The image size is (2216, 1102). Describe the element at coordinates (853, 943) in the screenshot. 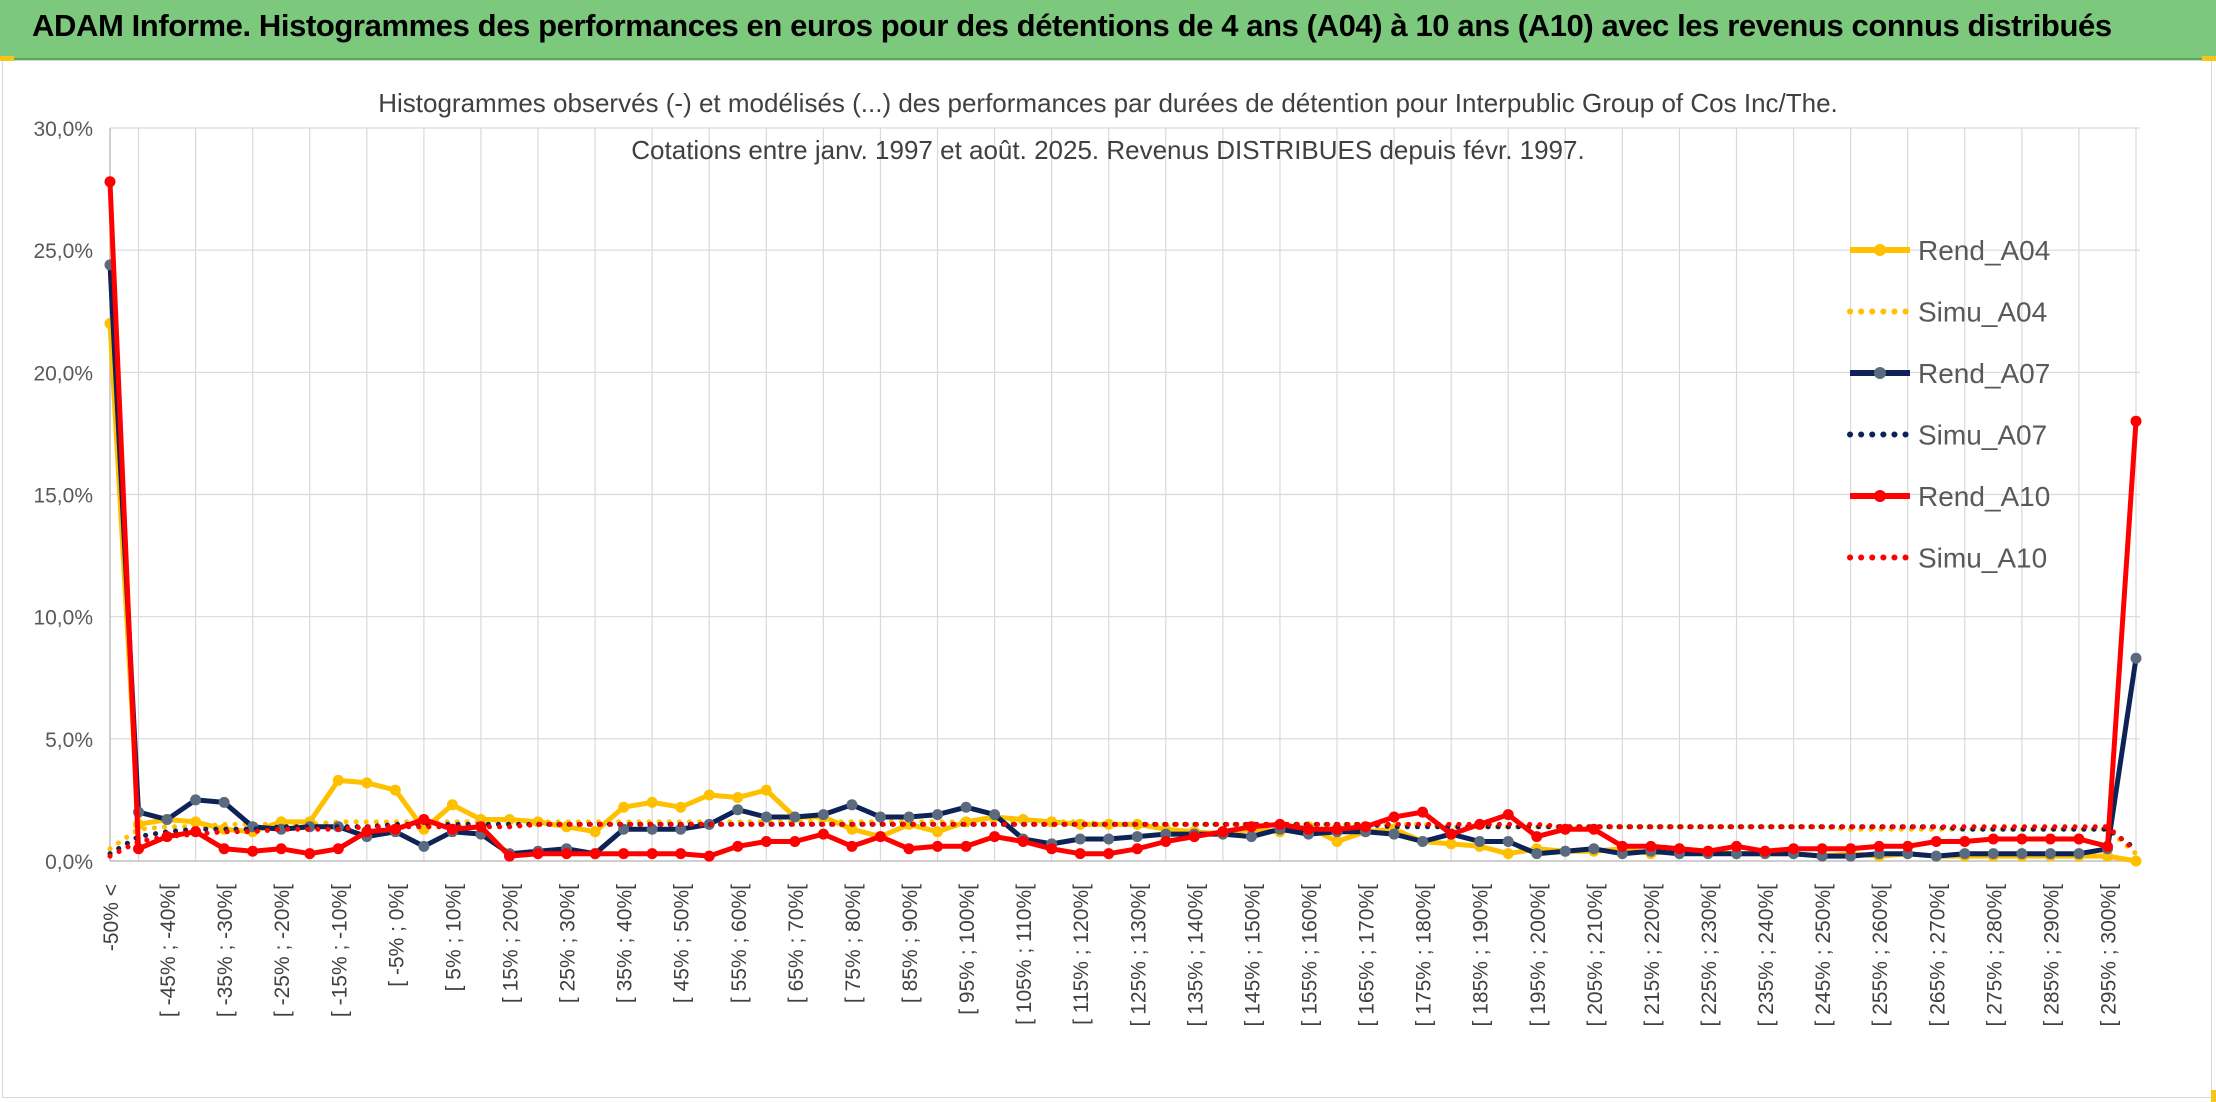

I see `x-tick-label: [ 75% ; 80%[` at that location.